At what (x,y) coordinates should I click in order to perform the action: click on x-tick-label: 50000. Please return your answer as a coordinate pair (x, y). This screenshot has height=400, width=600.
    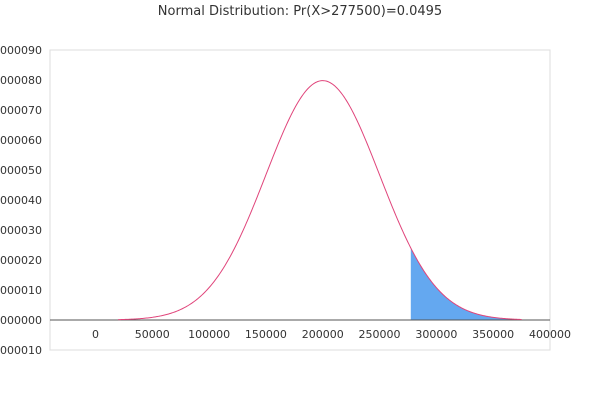
    Looking at the image, I should click on (152, 334).